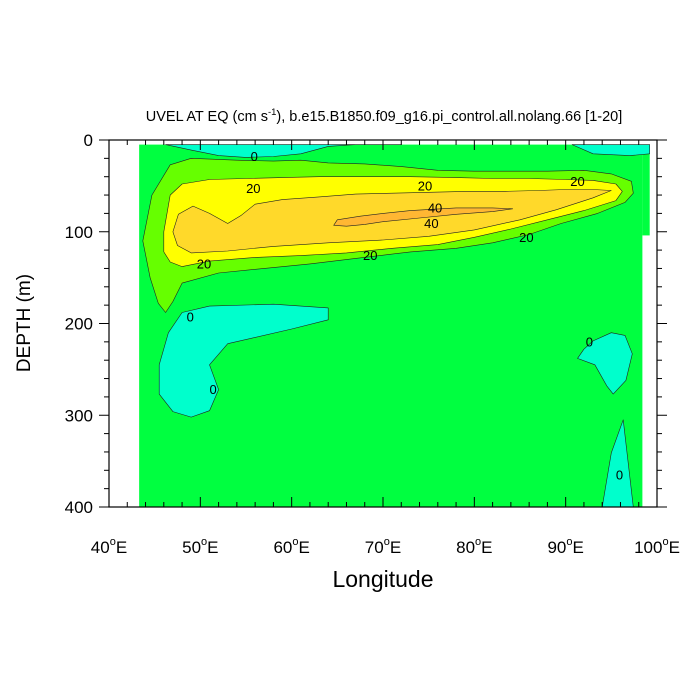 The height and width of the screenshot is (700, 700). Describe the element at coordinates (79, 232) in the screenshot. I see `y-tick-label: 100` at that location.